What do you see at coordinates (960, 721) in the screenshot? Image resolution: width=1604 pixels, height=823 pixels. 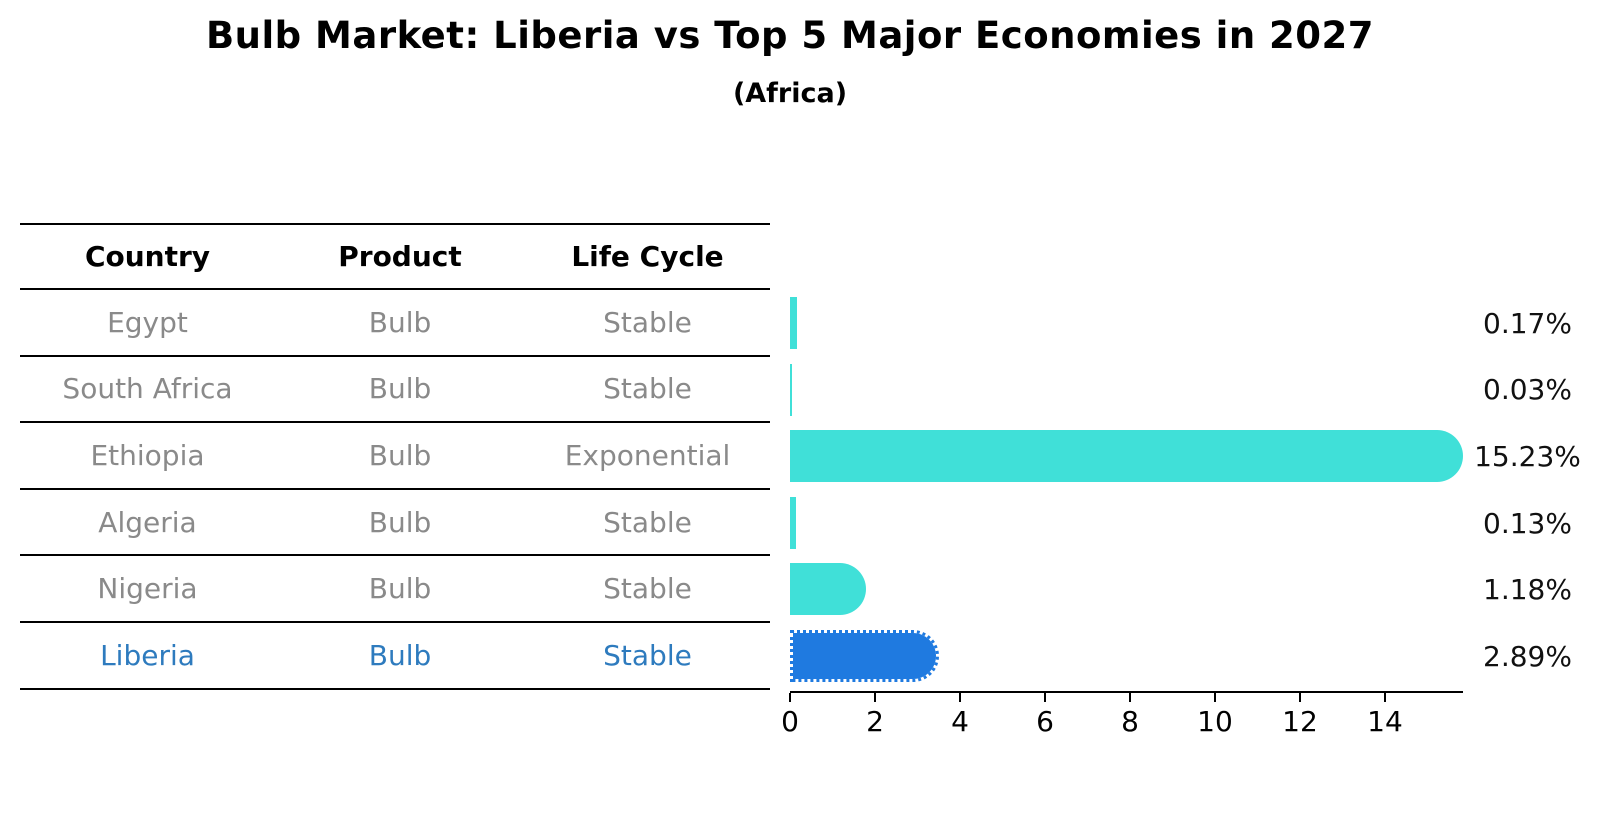 I see `x-axis-tick-label: 4` at bounding box center [960, 721].